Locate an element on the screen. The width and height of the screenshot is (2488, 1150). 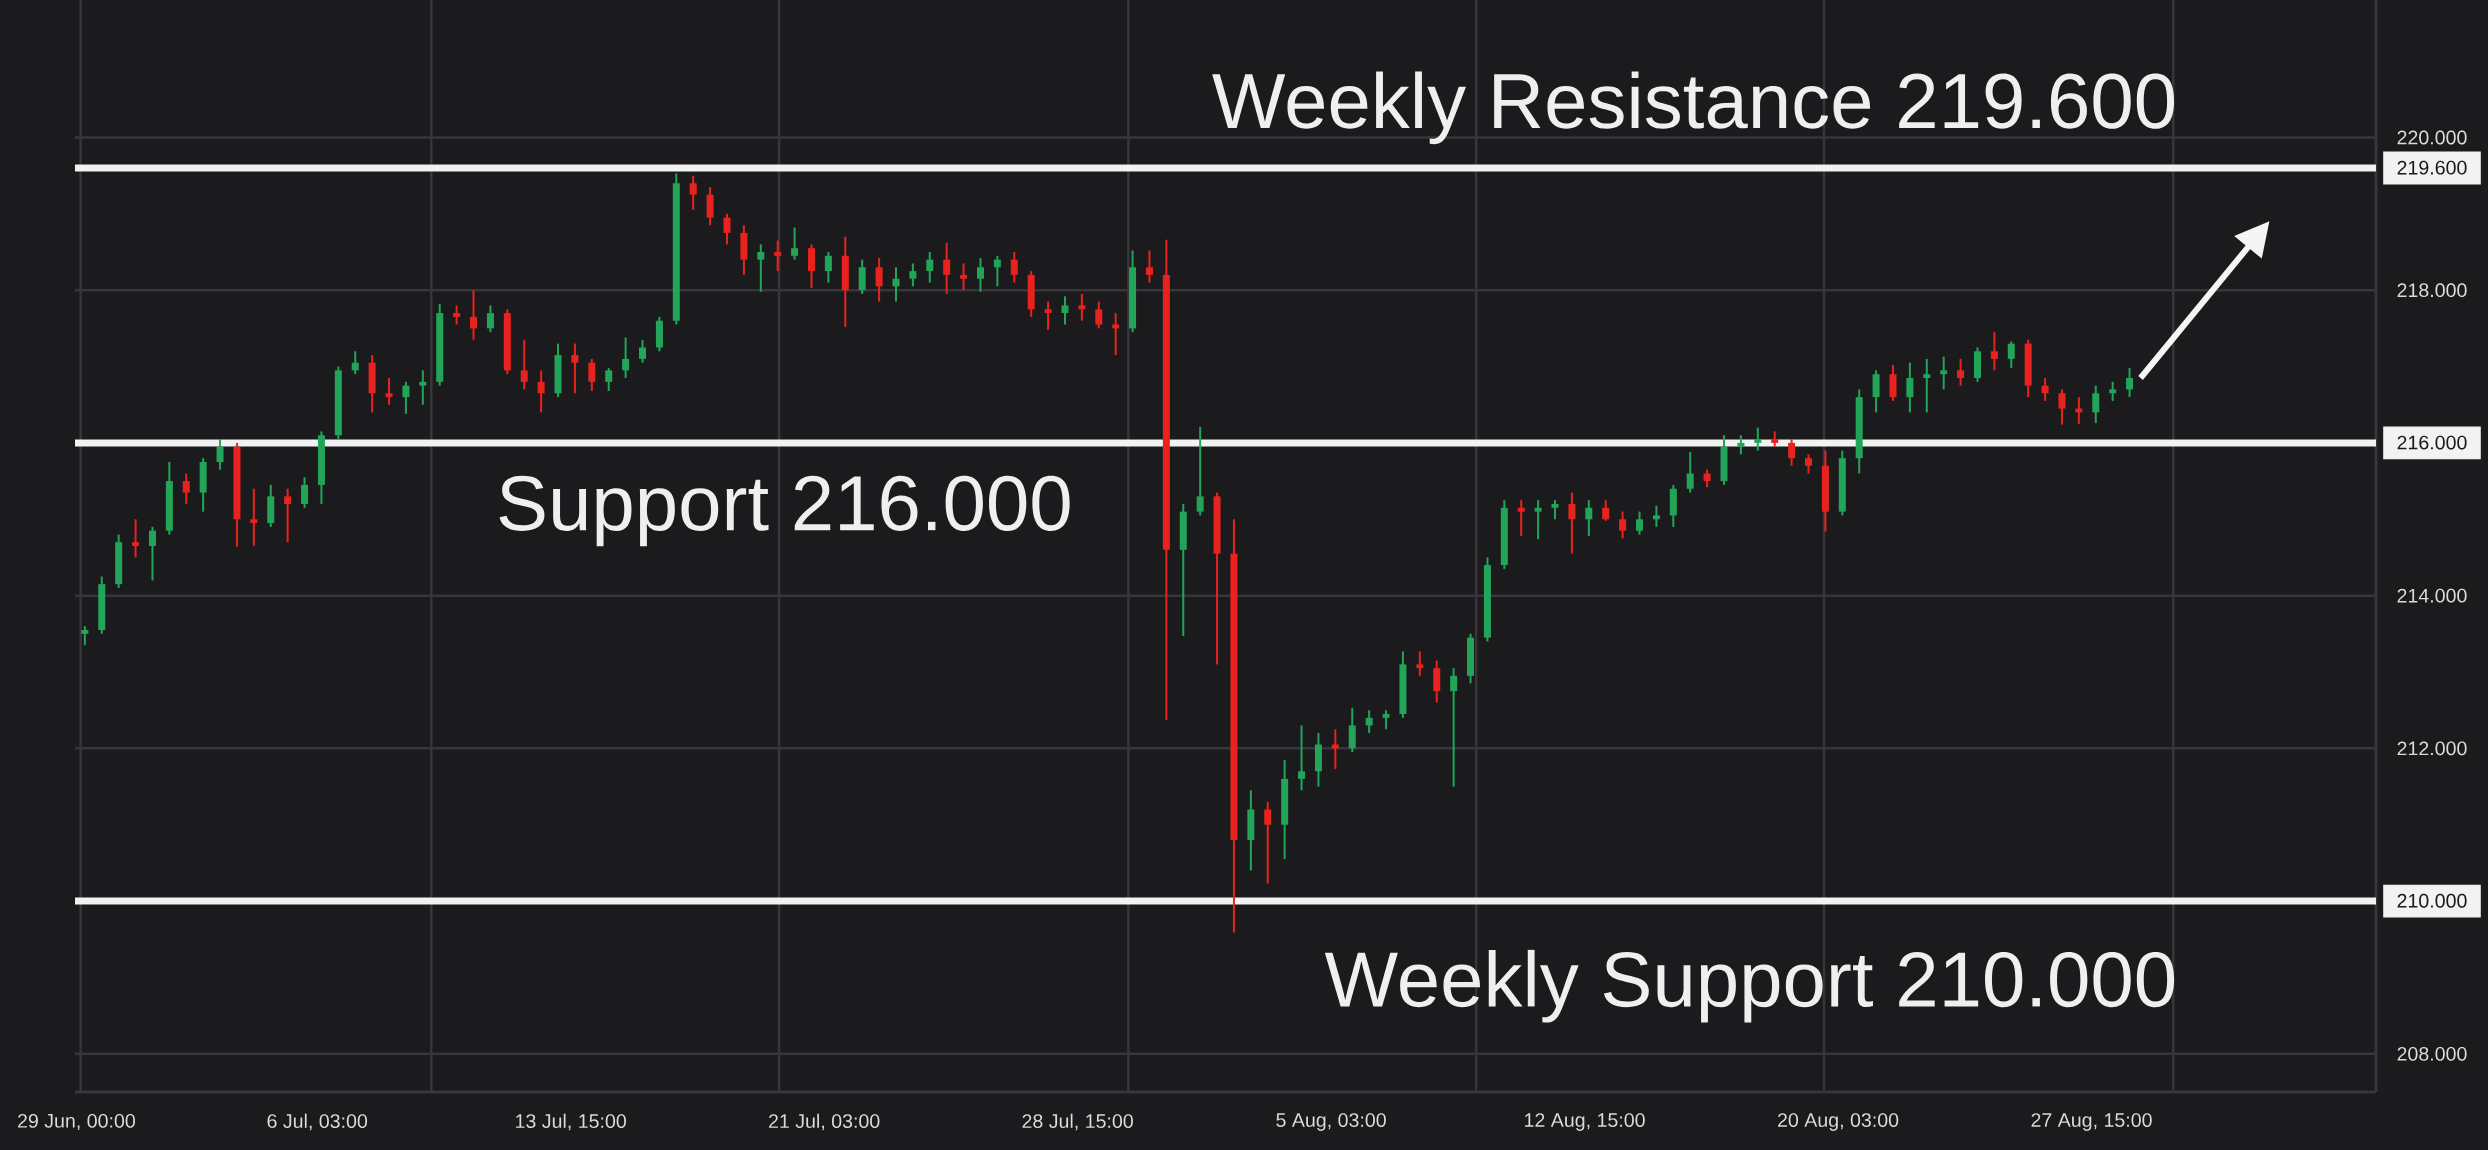
y-tick-label: 214.000 is located at coordinates (2432, 595).